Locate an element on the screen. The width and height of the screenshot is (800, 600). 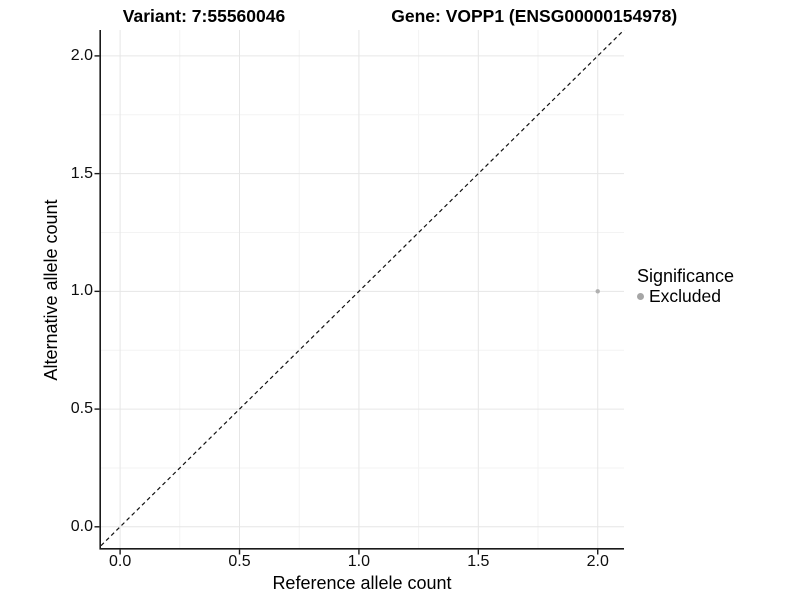
legend-title: Significance is located at coordinates (686, 276).